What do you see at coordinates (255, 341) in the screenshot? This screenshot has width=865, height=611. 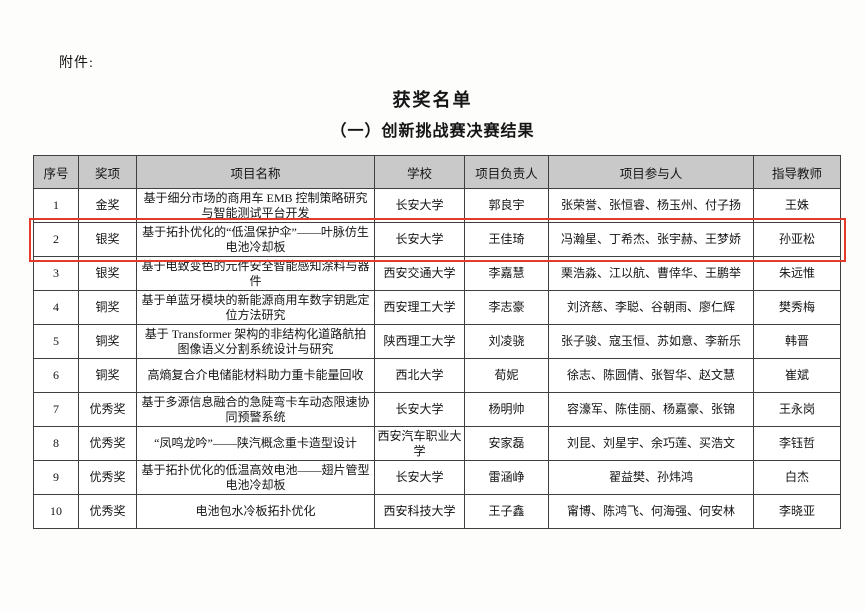 I see `cell-project: 基于 Transformer 架构的非结构化道路航拍图像语义分割系统设计与研究` at bounding box center [255, 341].